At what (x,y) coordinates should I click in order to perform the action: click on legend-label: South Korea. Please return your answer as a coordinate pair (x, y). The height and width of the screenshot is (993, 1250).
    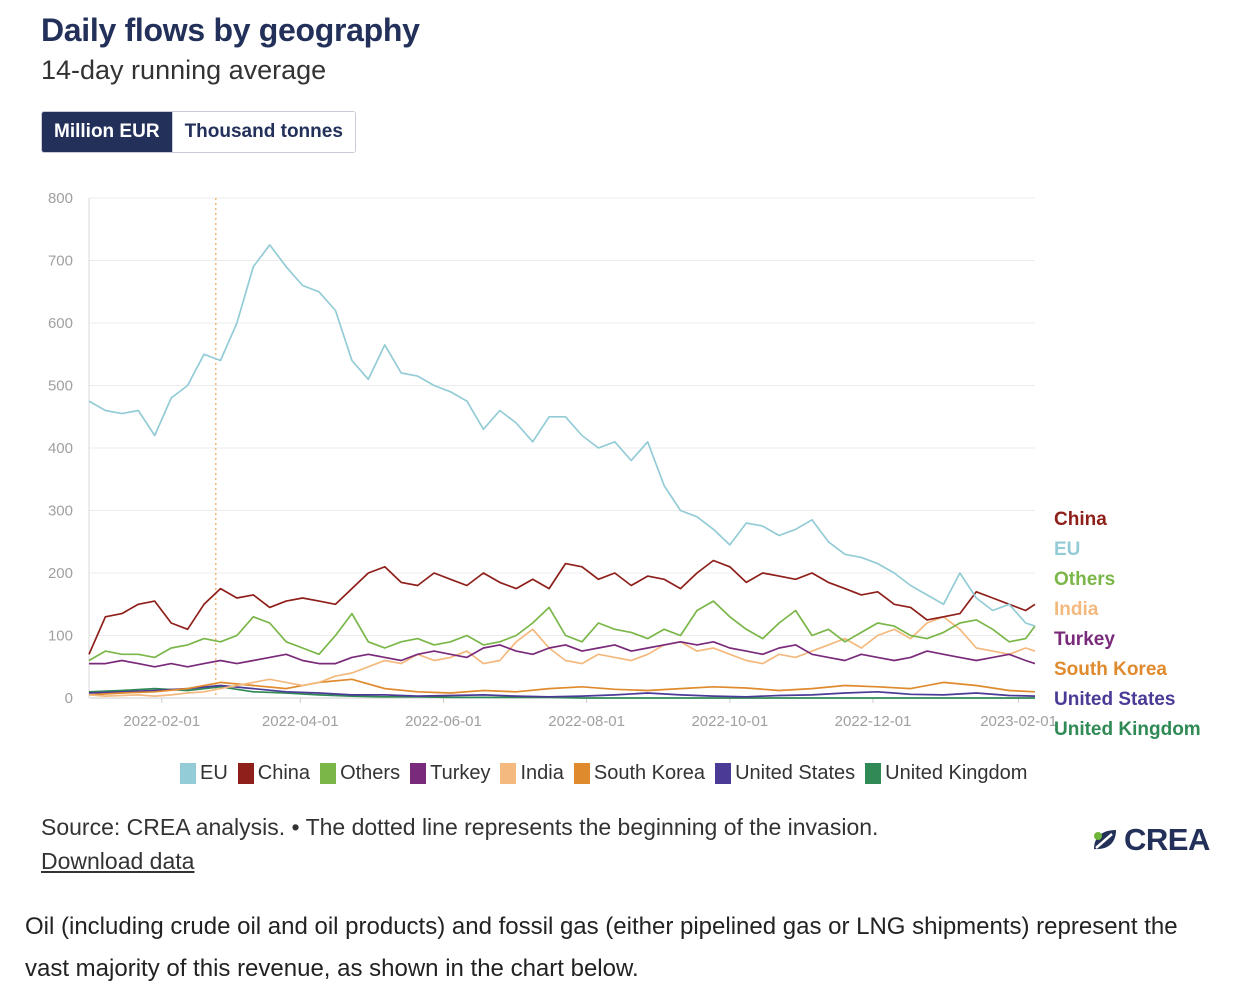
    Looking at the image, I should click on (649, 773).